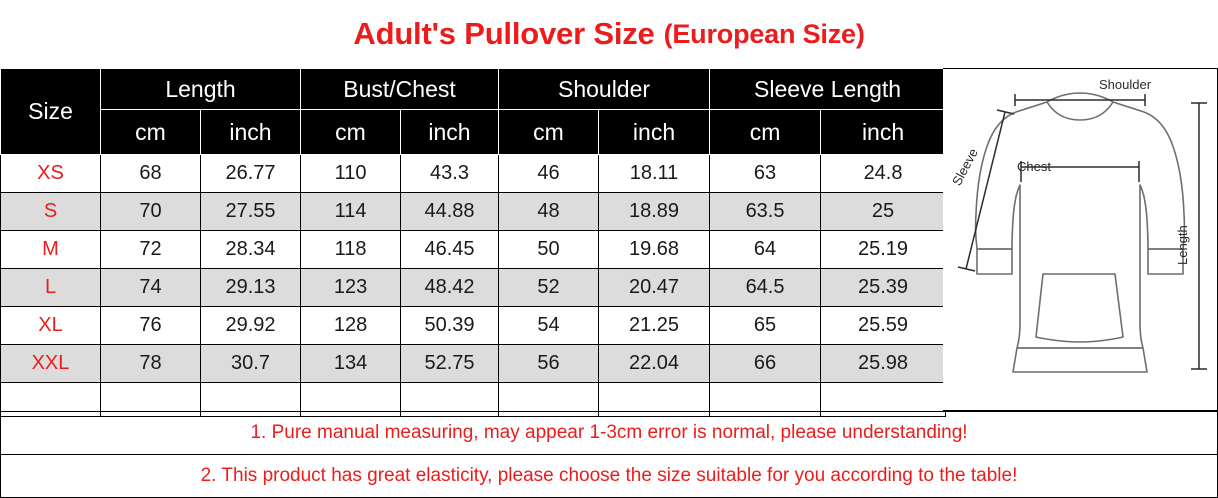 This screenshot has width=1218, height=498. I want to click on size-label: XL, so click(50, 325).